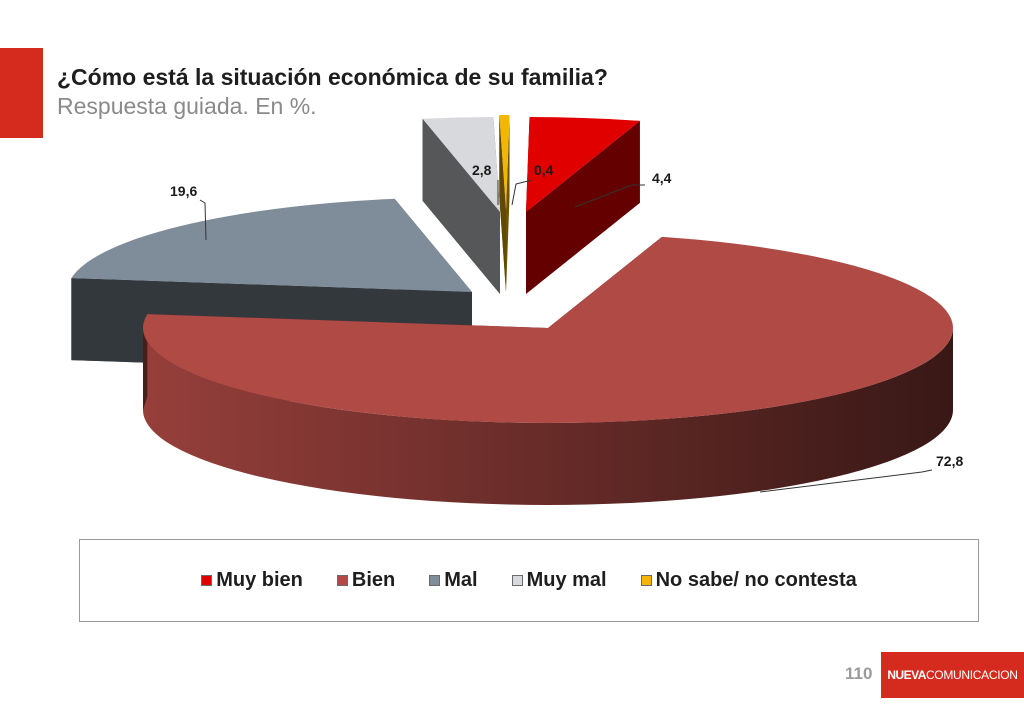  I want to click on data-label-1: 72,8, so click(949, 461).